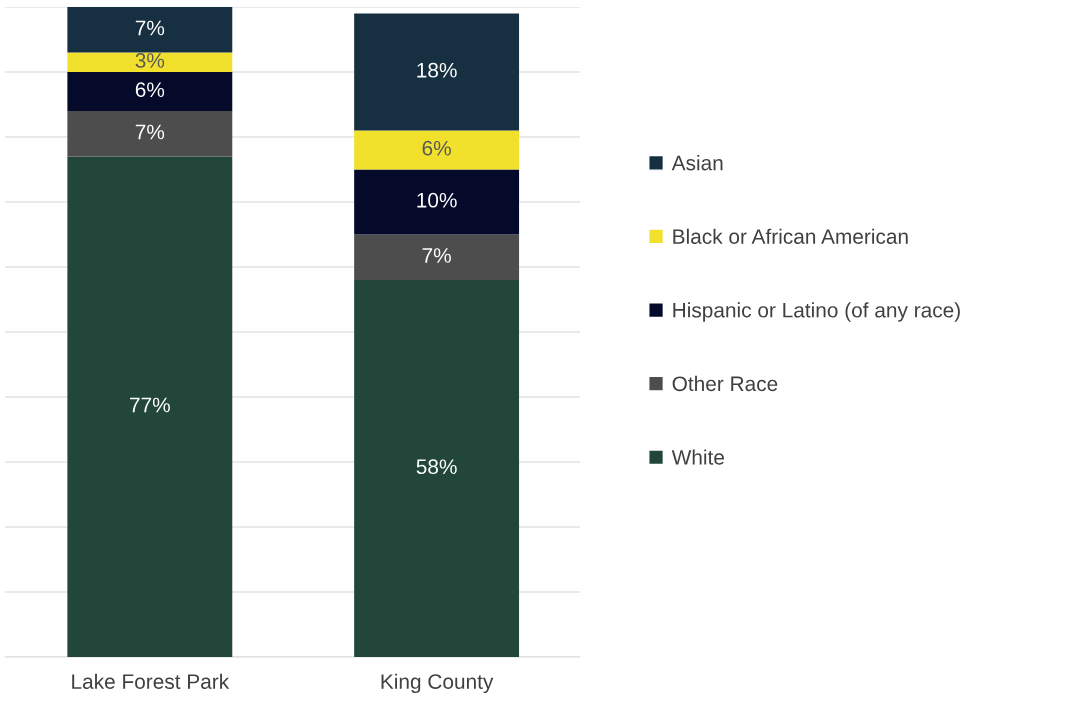 This screenshot has width=1081, height=709. I want to click on legend-label: Black or African American, so click(790, 236).